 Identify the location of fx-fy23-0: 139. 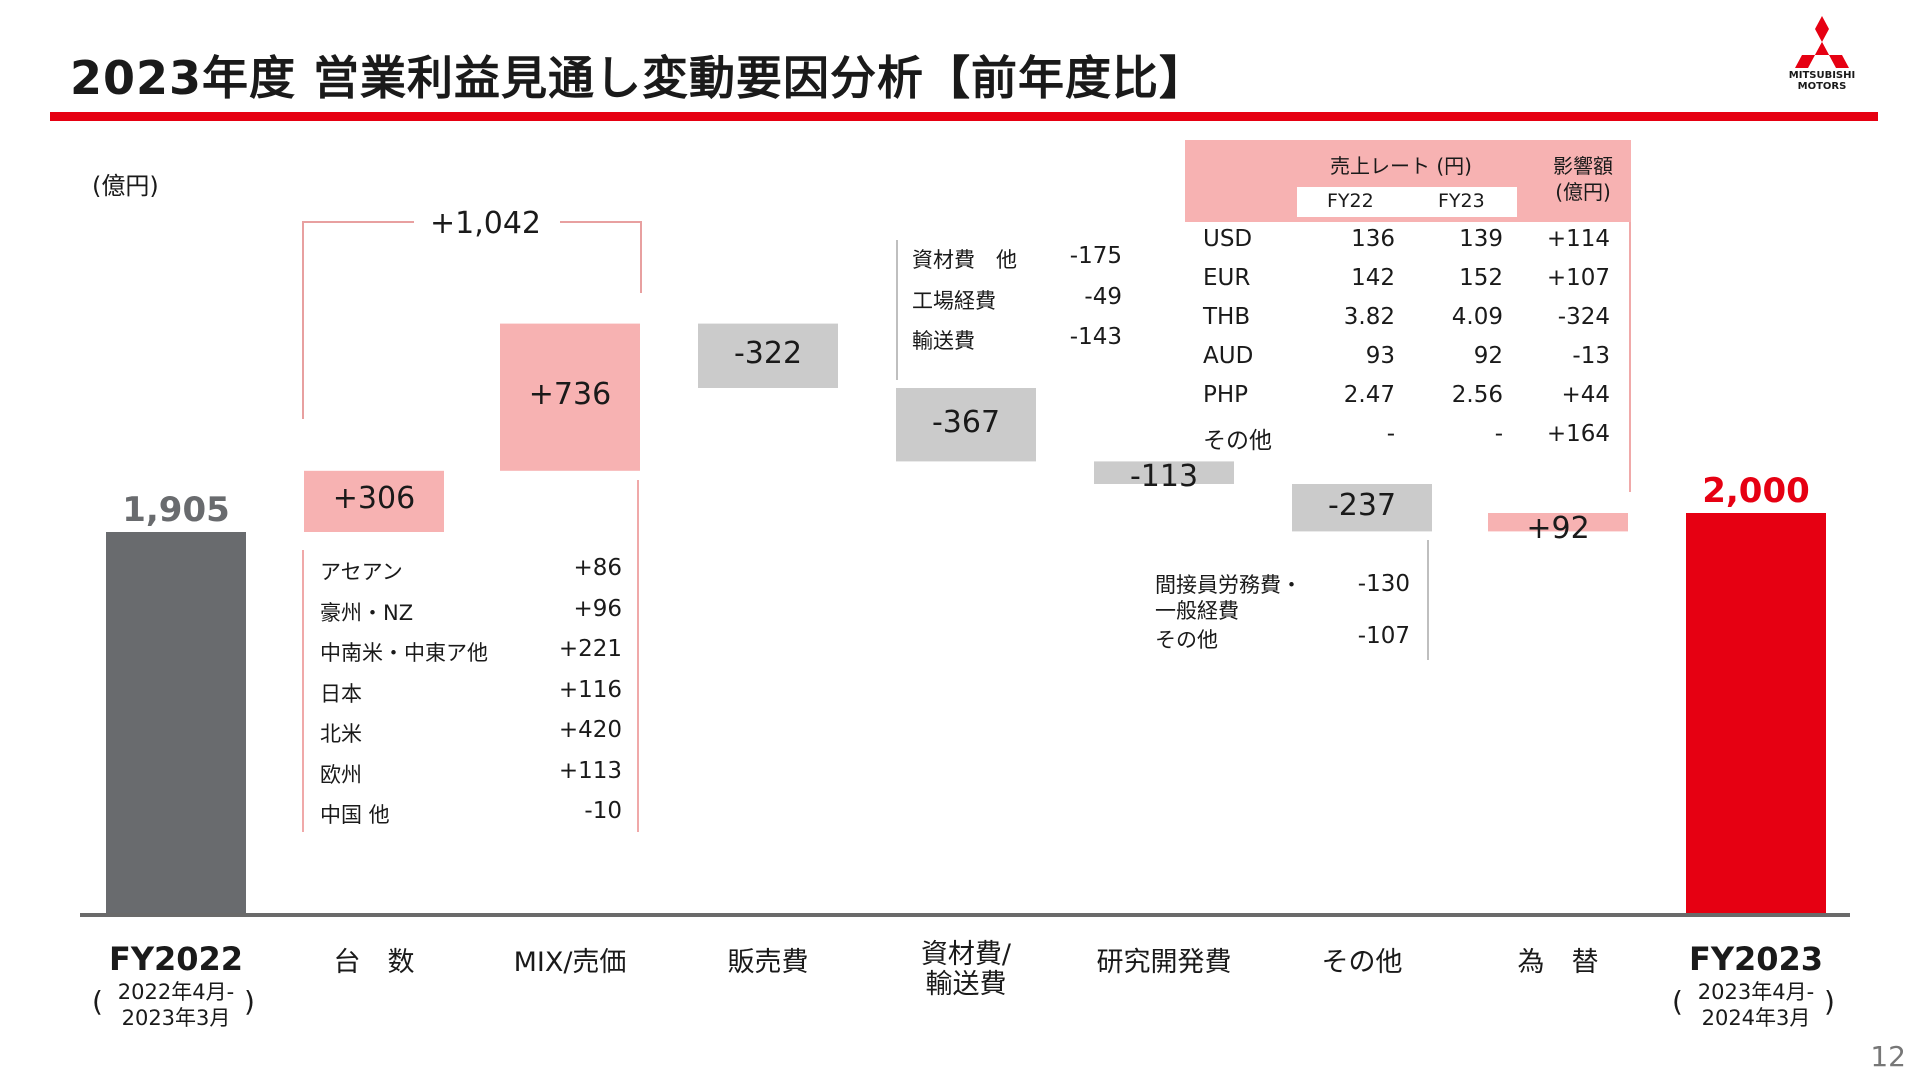
(1481, 239).